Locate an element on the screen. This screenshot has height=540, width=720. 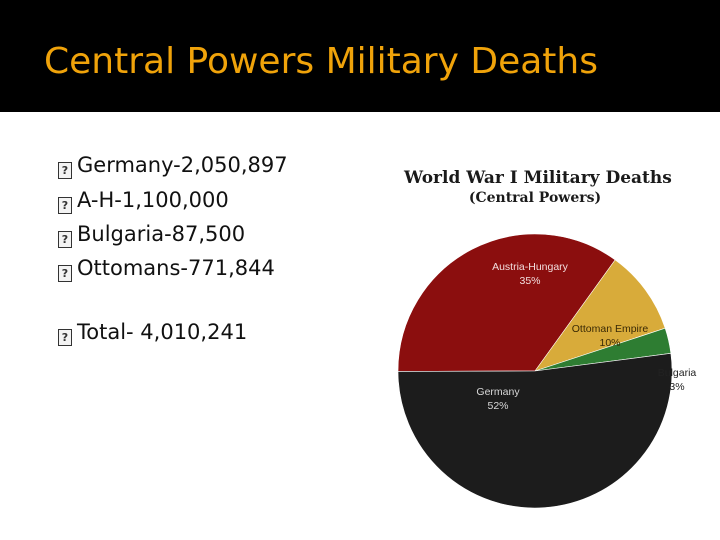
slice-percent-bulgaria: 3% is located at coordinates (676, 387).